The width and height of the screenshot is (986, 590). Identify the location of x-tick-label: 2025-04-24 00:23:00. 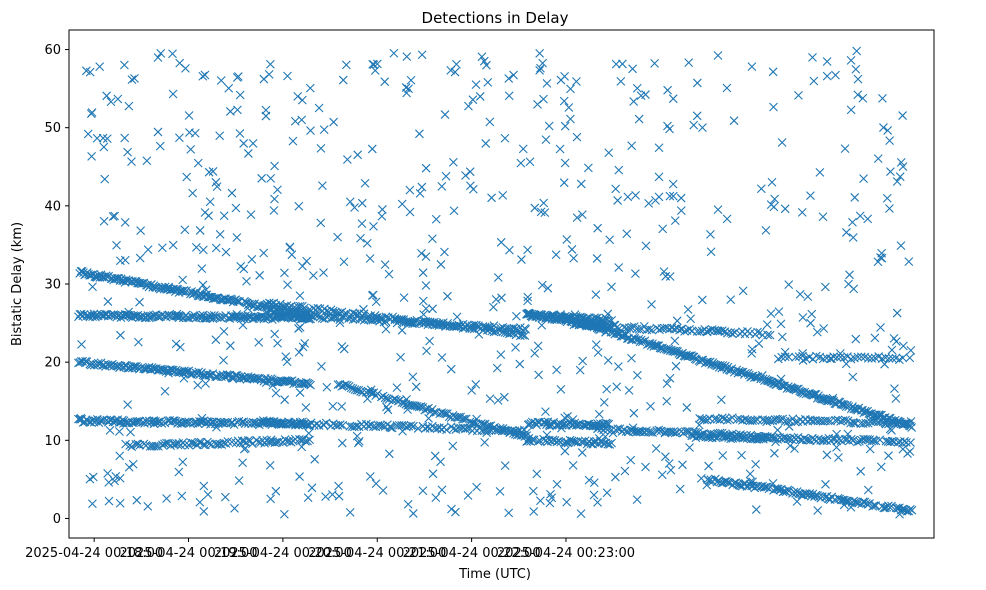
(566, 553).